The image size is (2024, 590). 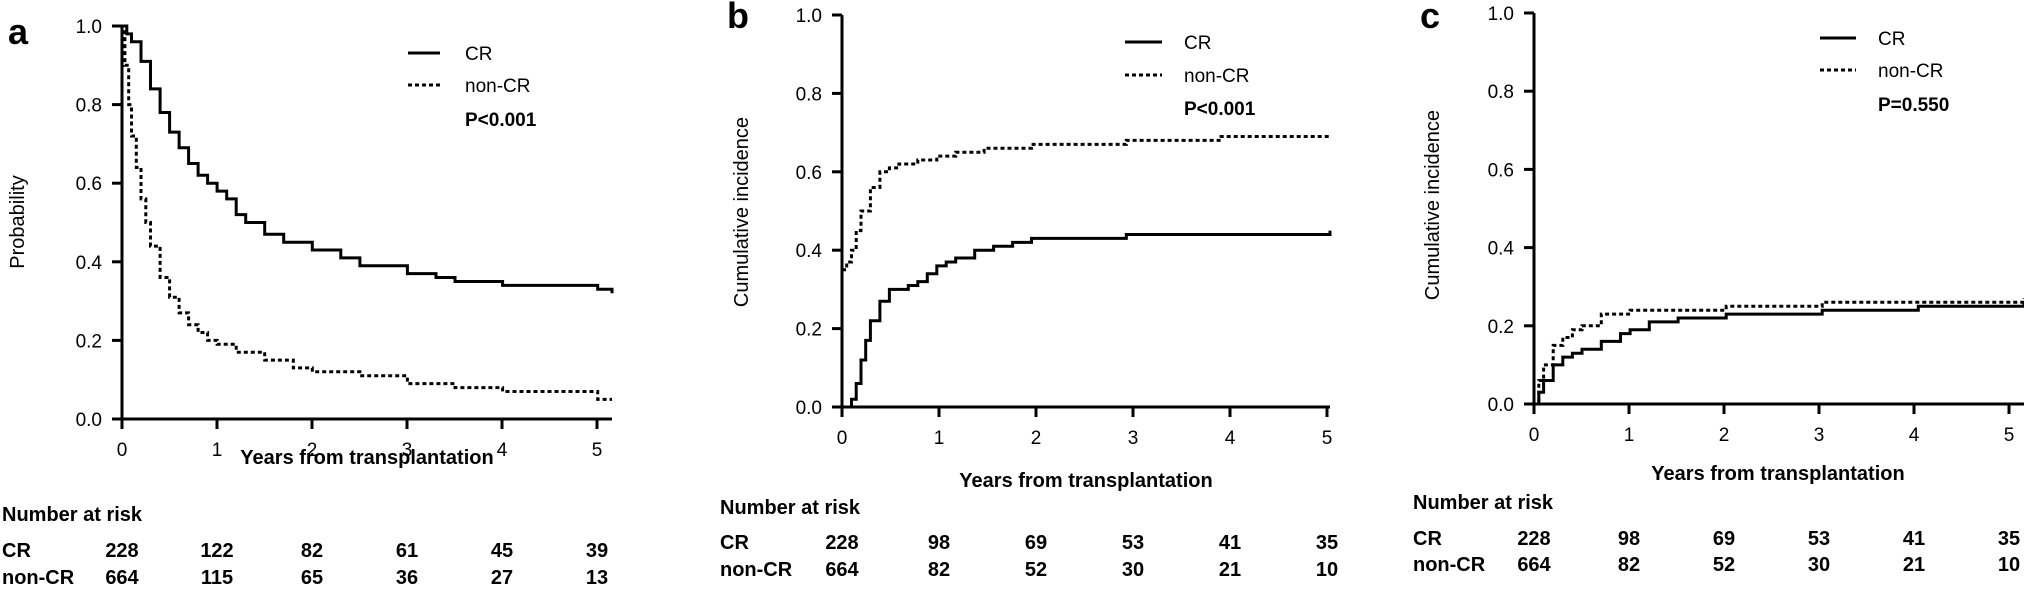 I want to click on risk-value: 39, so click(x=597, y=551).